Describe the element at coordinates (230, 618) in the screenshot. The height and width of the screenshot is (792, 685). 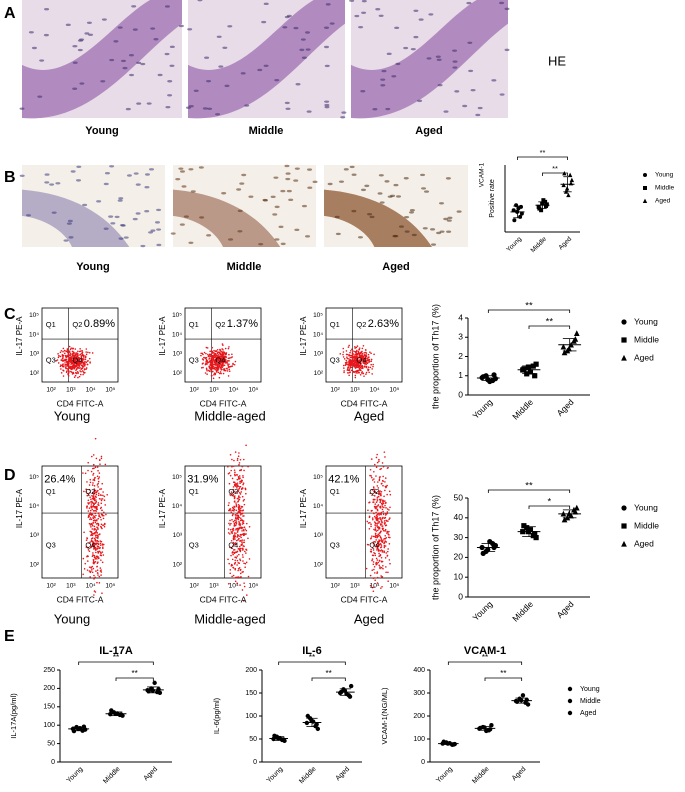
I see `caption: Middle-aged` at that location.